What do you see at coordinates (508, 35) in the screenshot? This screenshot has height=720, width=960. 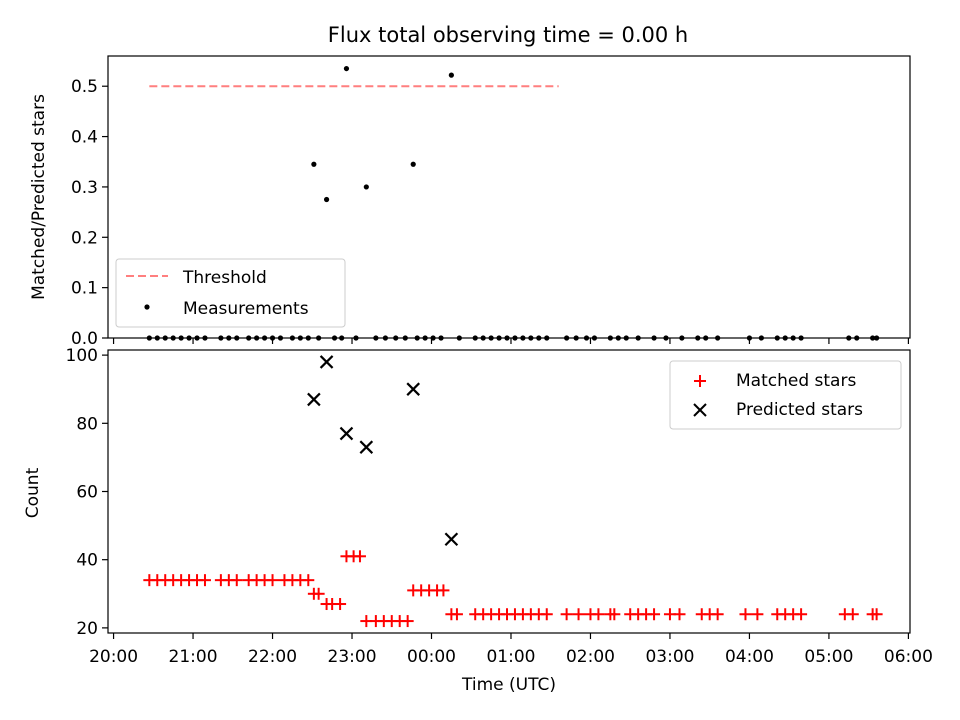 I see `top-title: Flux total observing time = 0.00 h` at bounding box center [508, 35].